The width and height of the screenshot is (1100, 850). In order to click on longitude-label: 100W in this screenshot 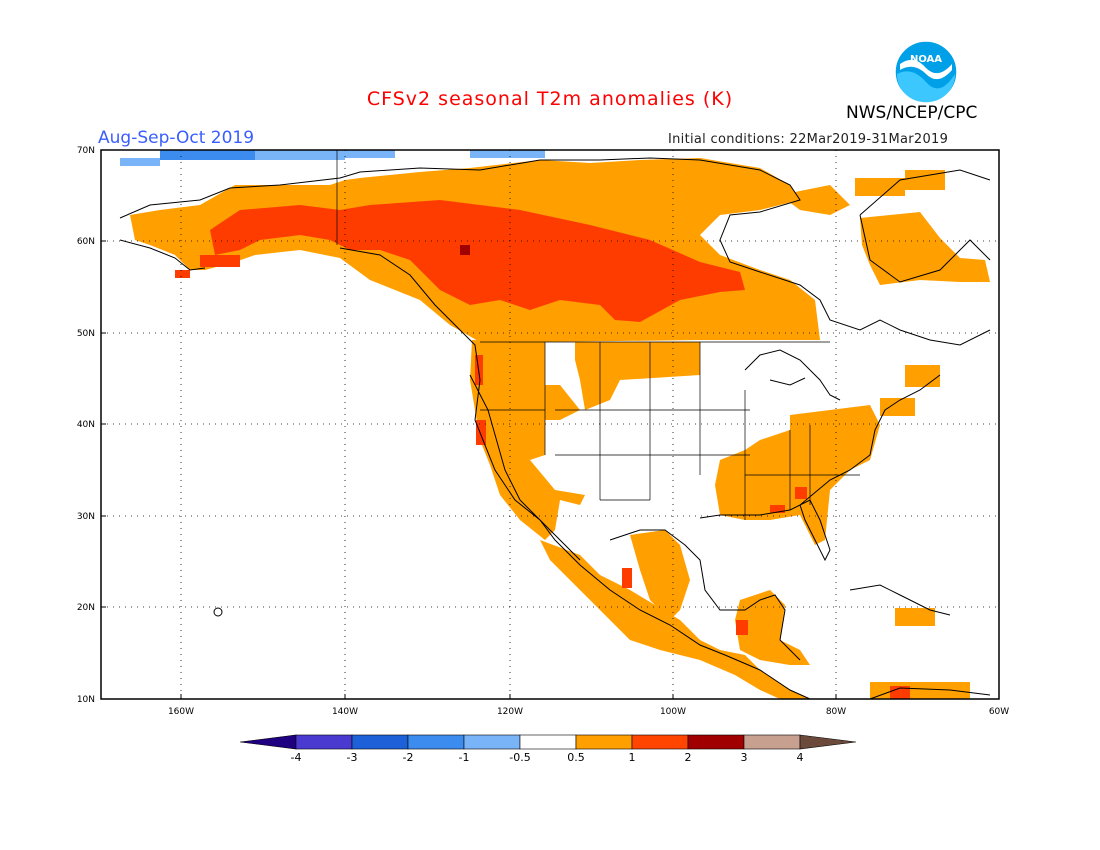, I will do `click(673, 712)`.